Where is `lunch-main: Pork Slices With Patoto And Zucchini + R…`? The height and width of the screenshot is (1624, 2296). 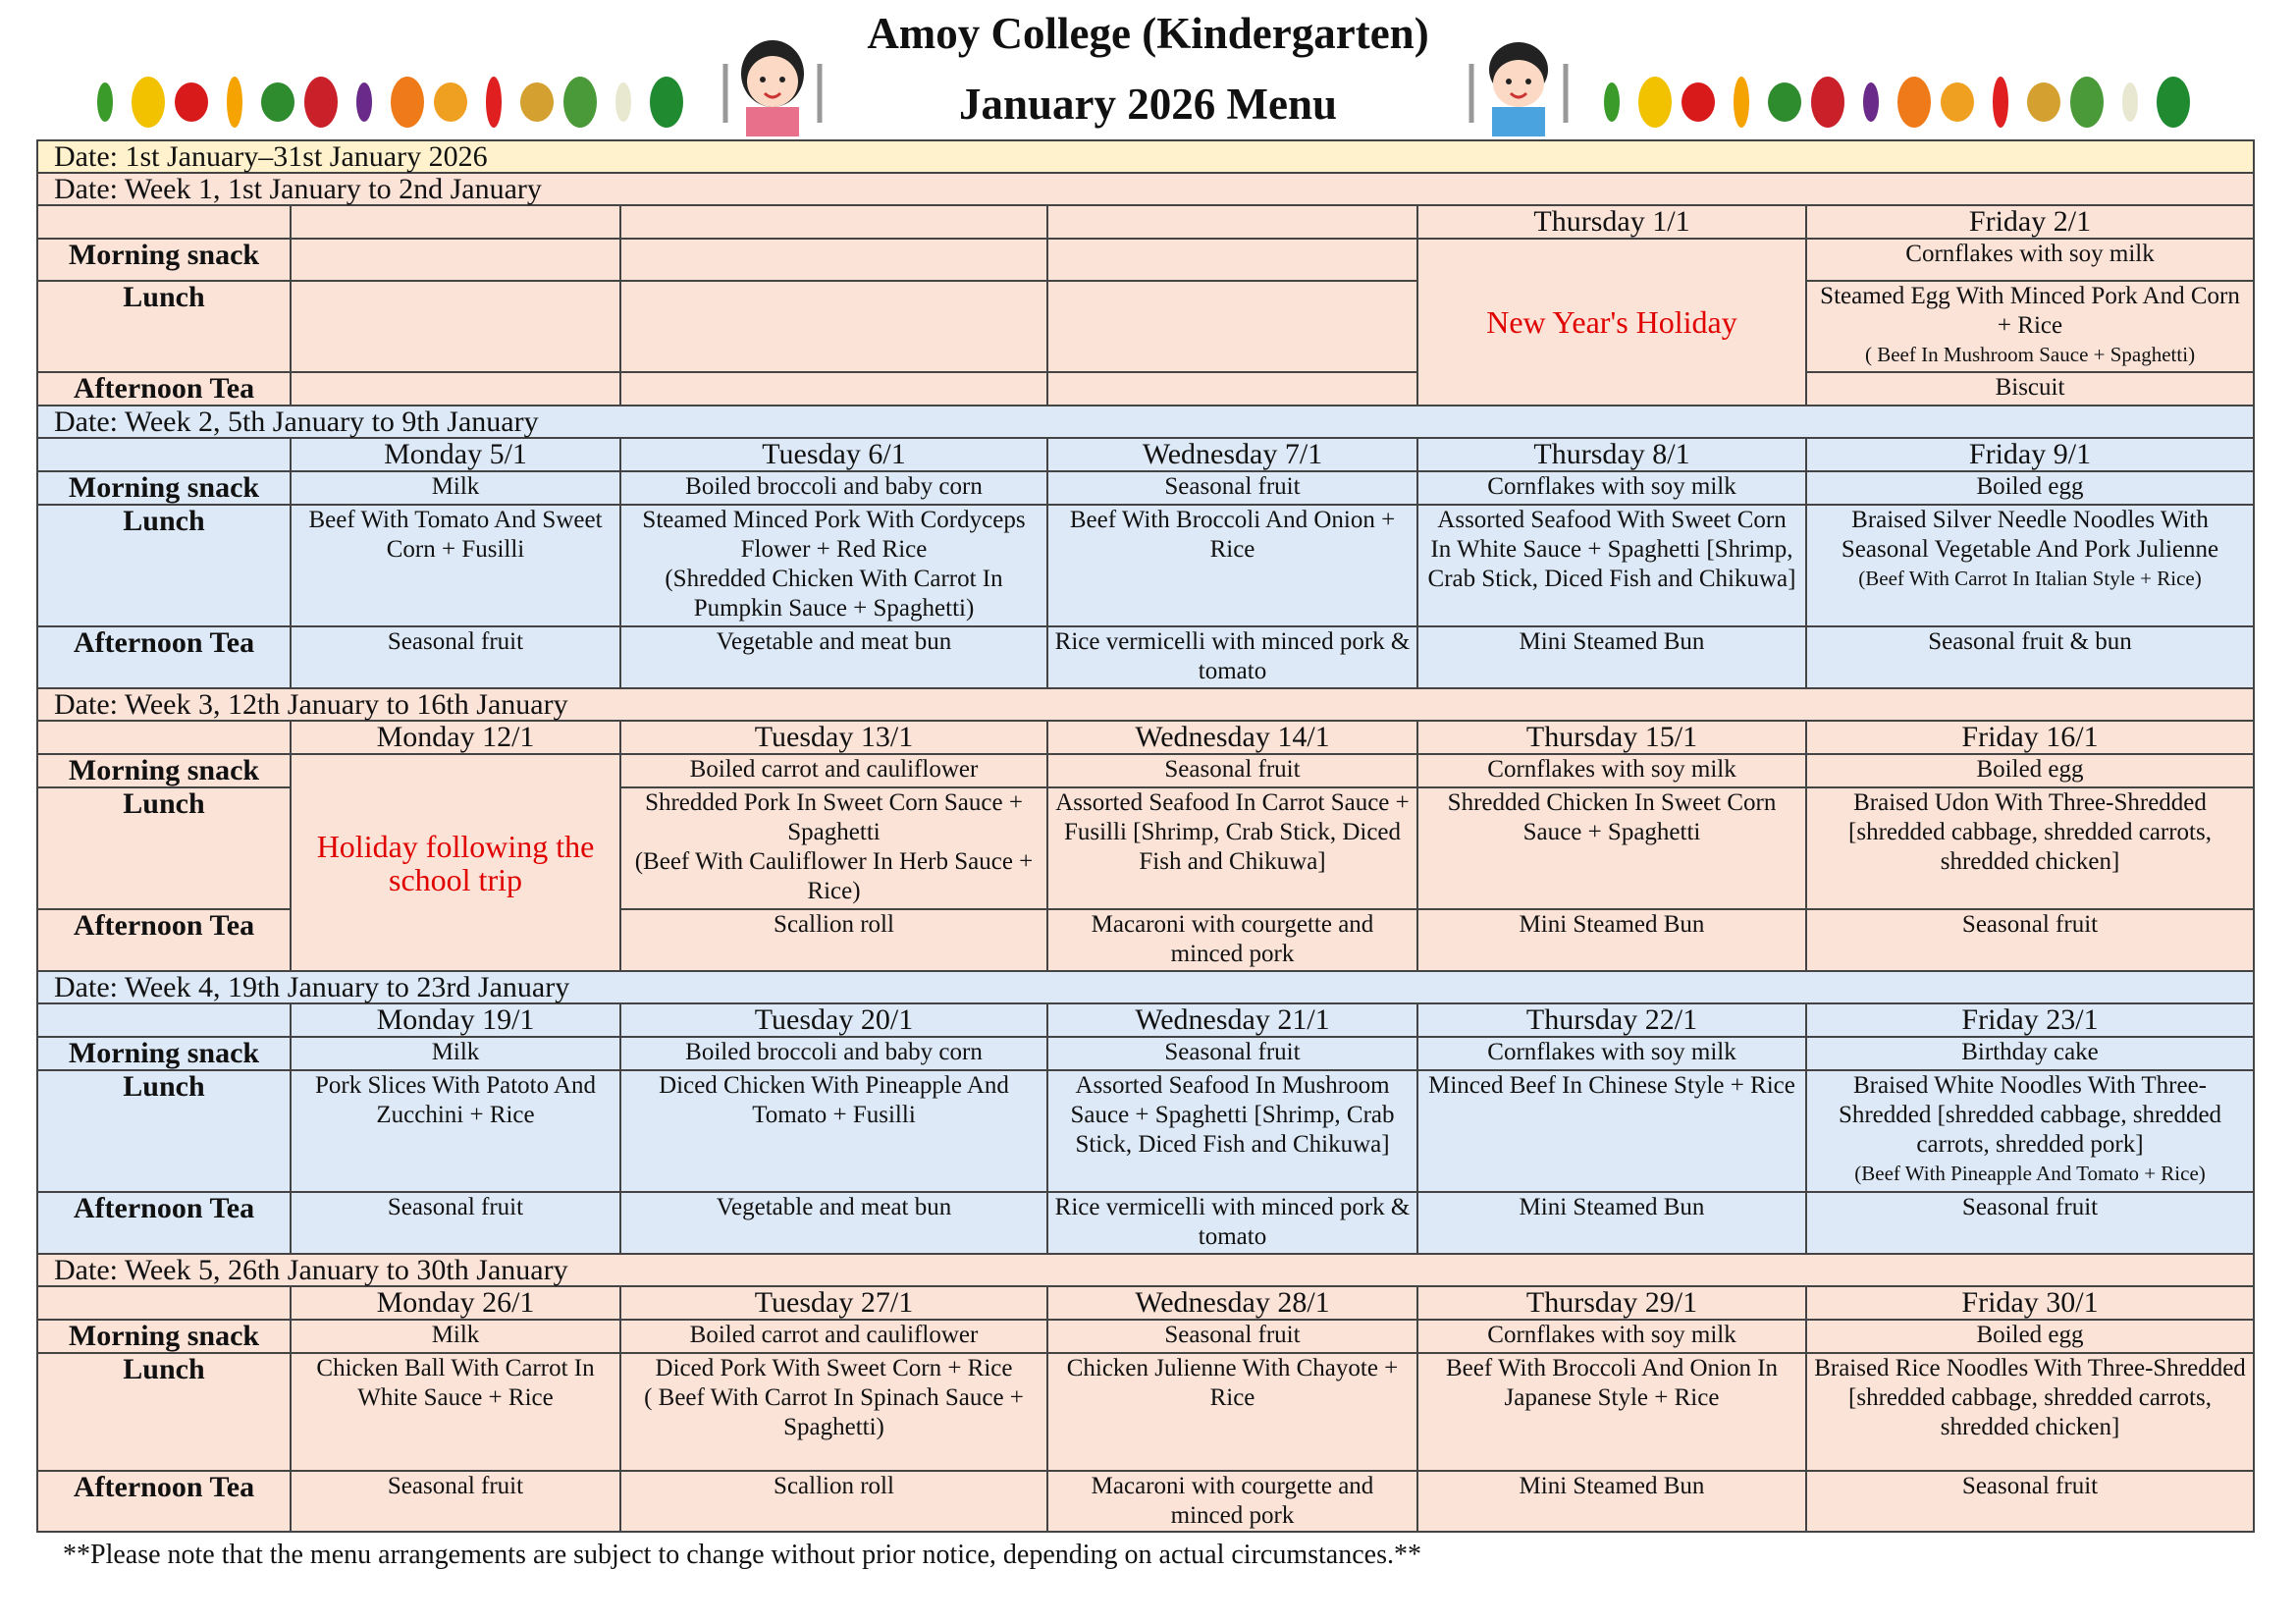 lunch-main: Pork Slices With Patoto And Zucchini + R… is located at coordinates (455, 1100).